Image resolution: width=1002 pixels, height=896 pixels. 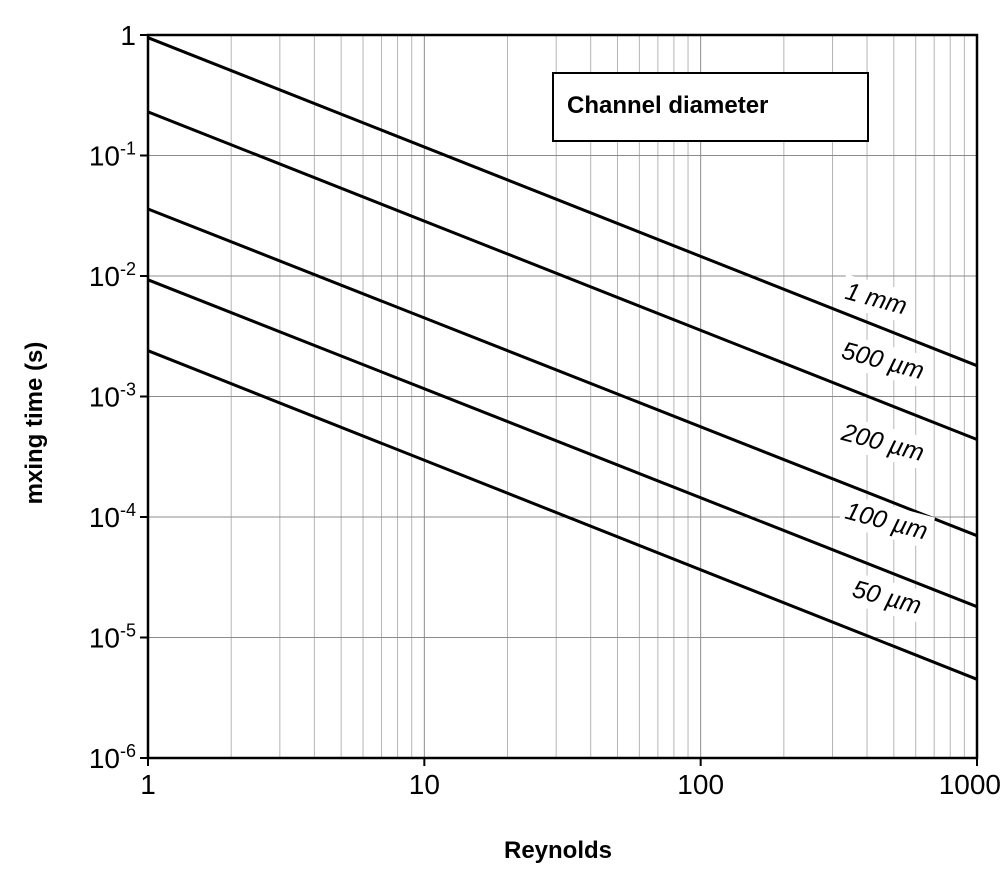 What do you see at coordinates (112, 155) in the screenshot?
I see `y-tick-label: 10⁻¹` at bounding box center [112, 155].